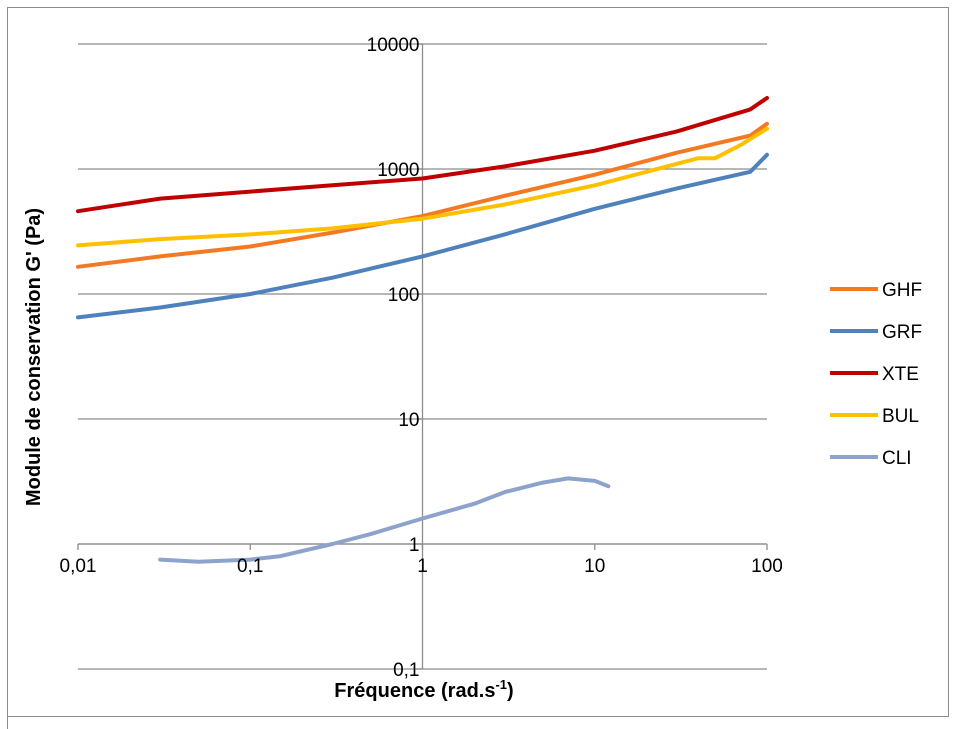 This screenshot has width=957, height=729. What do you see at coordinates (501, 684) in the screenshot?
I see `x-axis-title-sup: -1` at bounding box center [501, 684].